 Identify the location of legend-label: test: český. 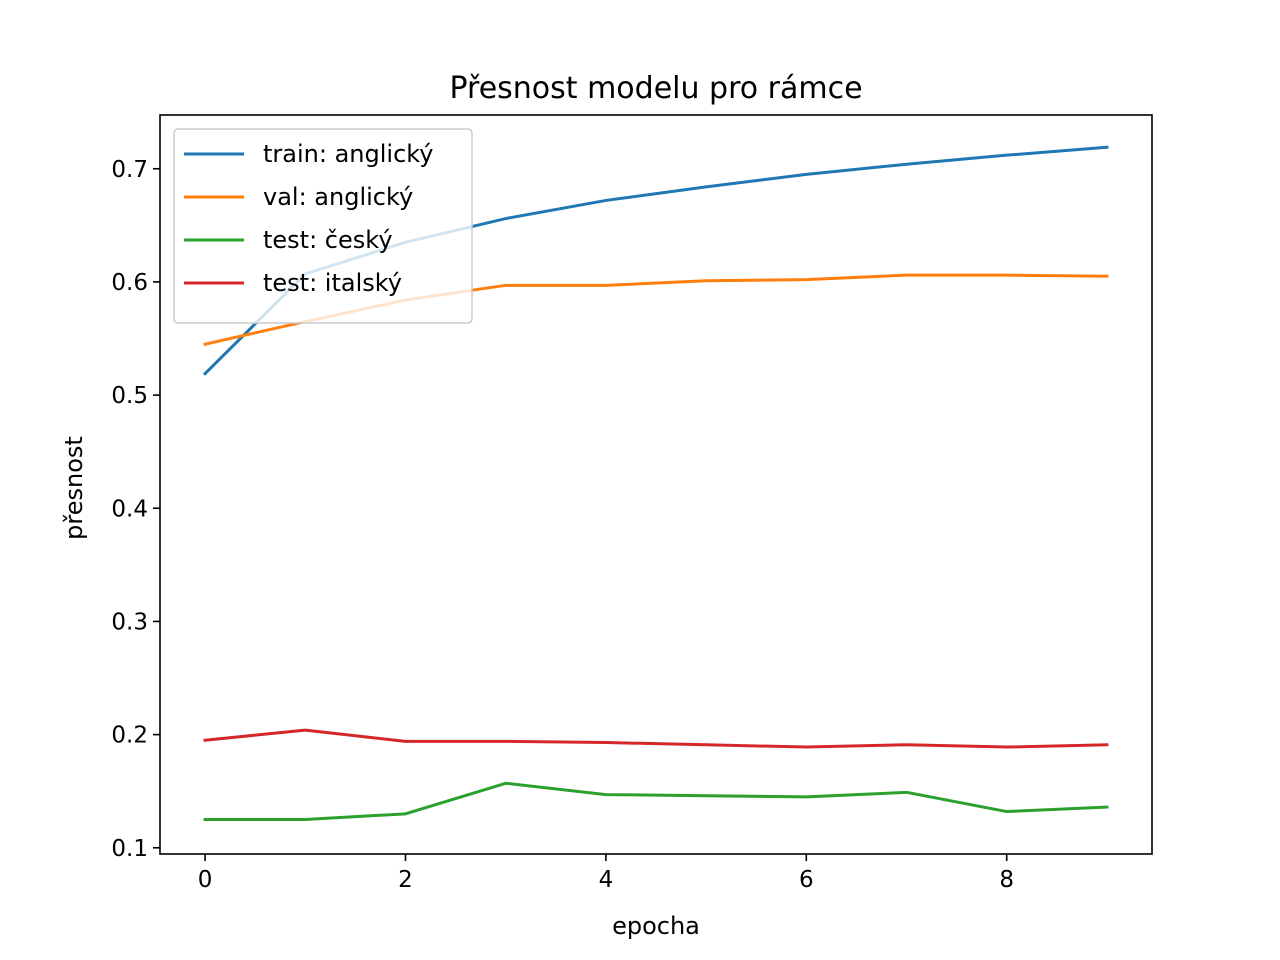
(328, 240).